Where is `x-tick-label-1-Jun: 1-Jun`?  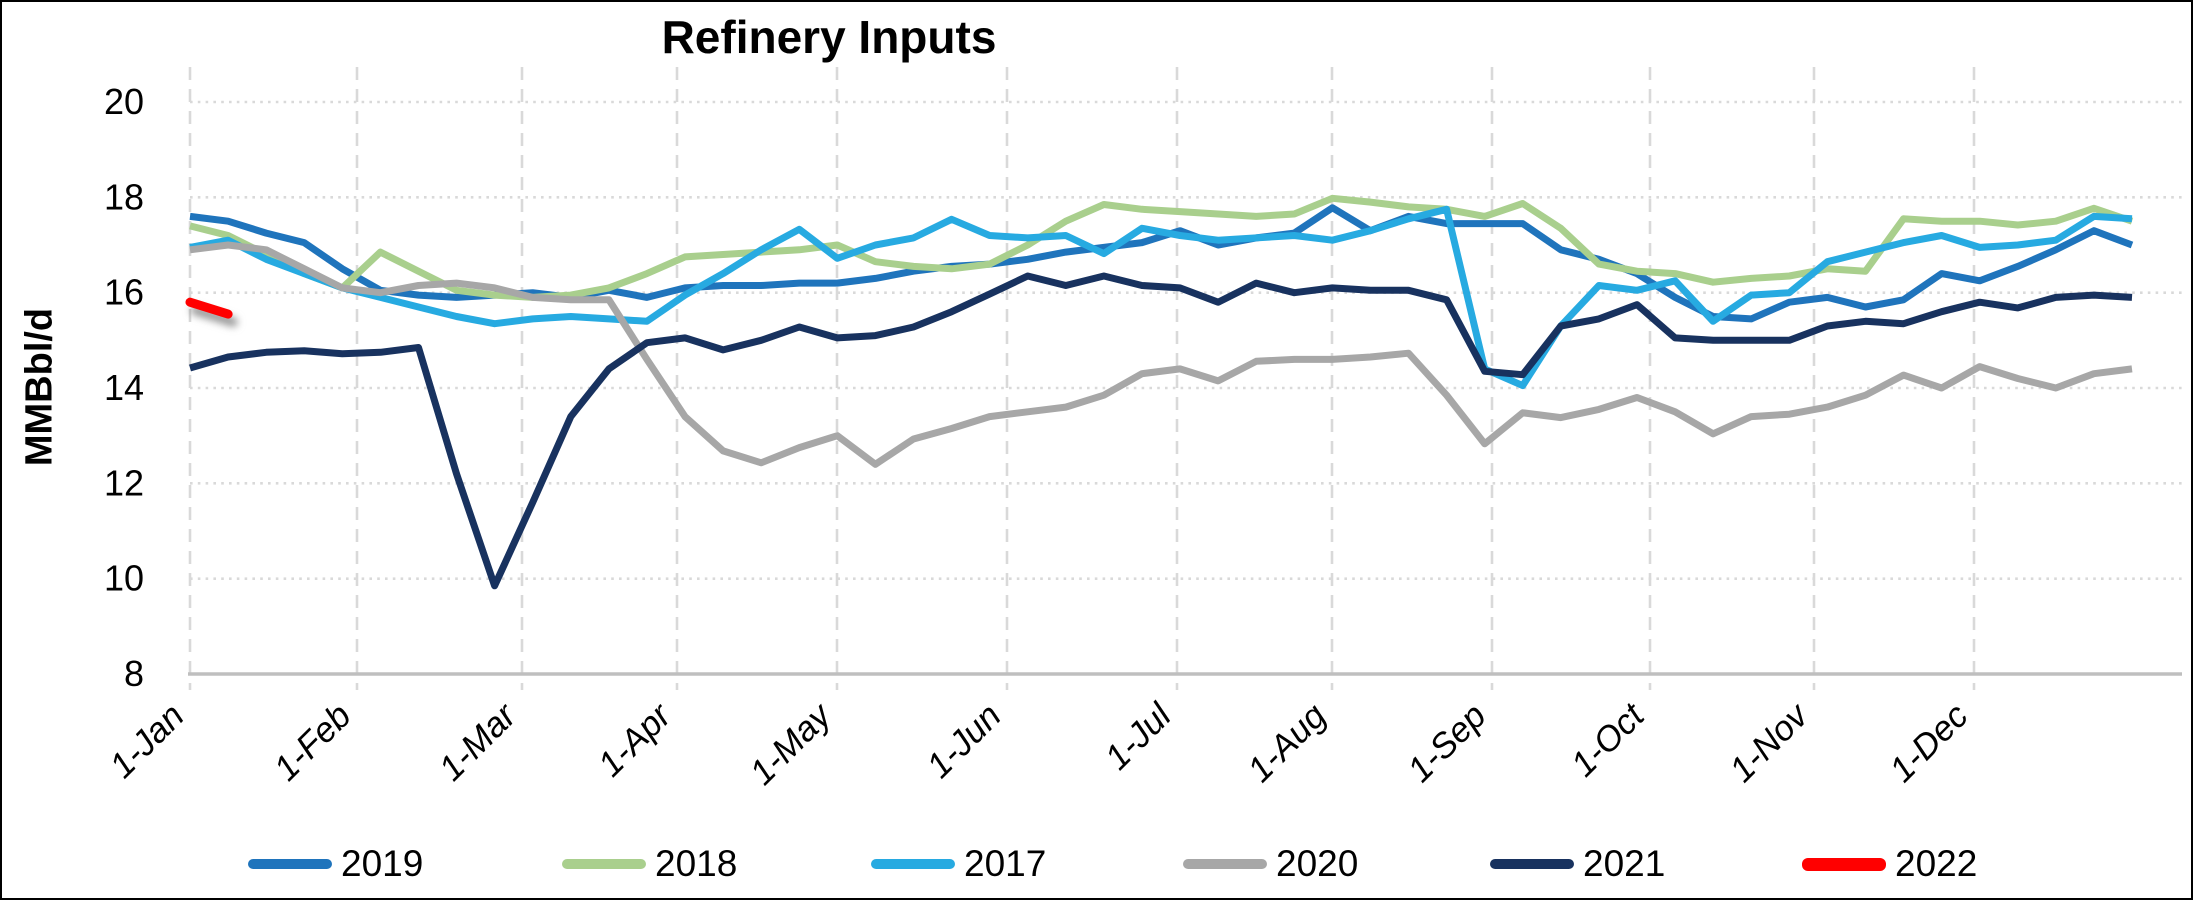 x-tick-label-1-Jun: 1-Jun is located at coordinates (963, 740).